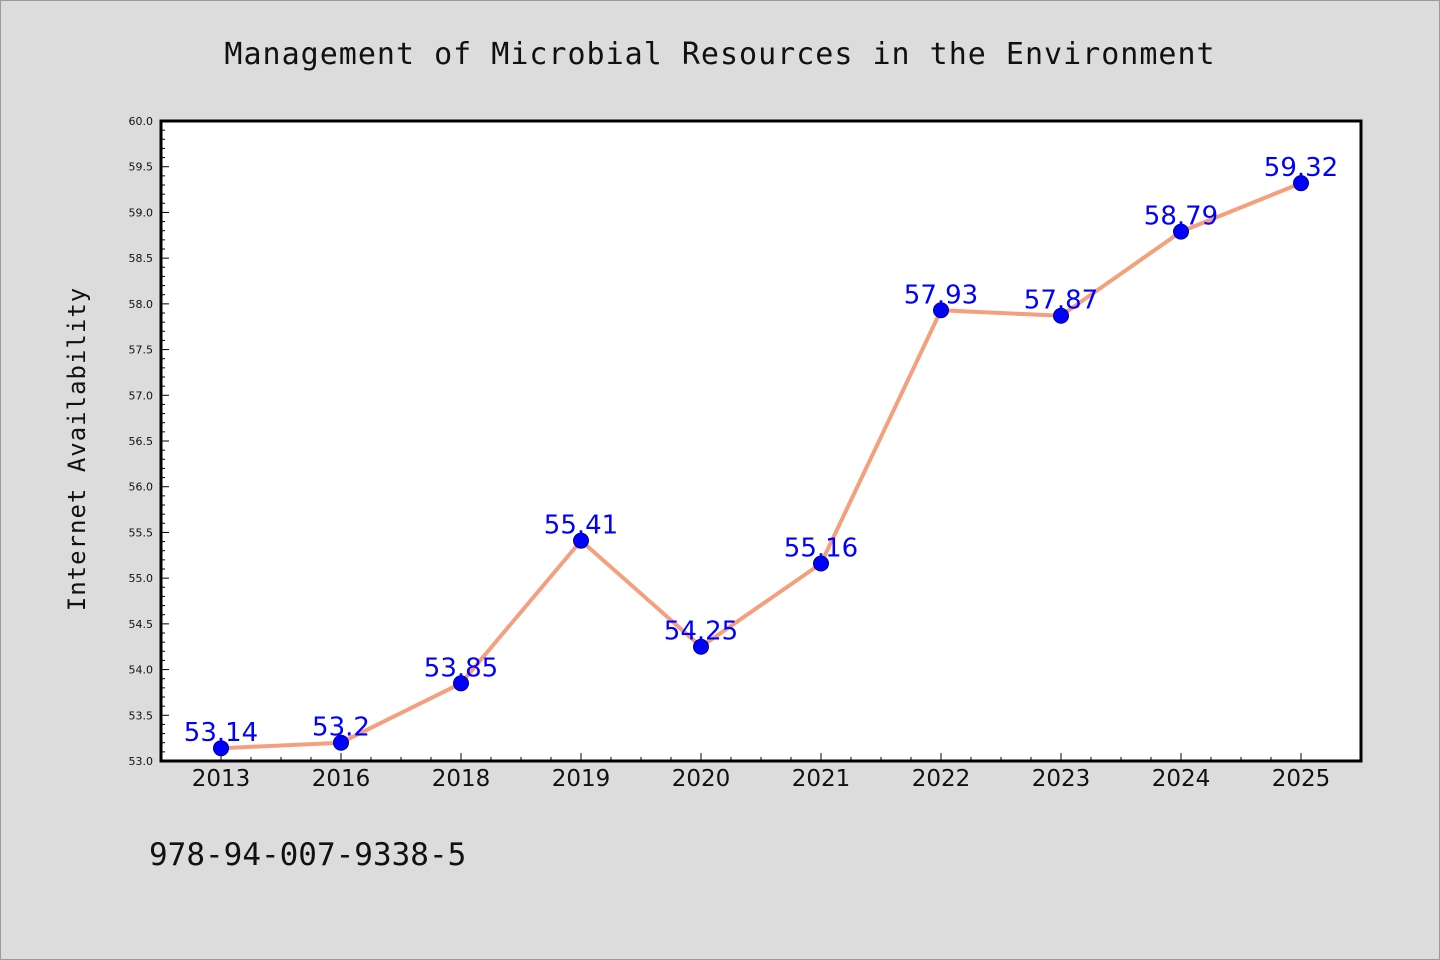 The height and width of the screenshot is (960, 1440). I want to click on y-tick-label: 58.0, so click(141, 304).